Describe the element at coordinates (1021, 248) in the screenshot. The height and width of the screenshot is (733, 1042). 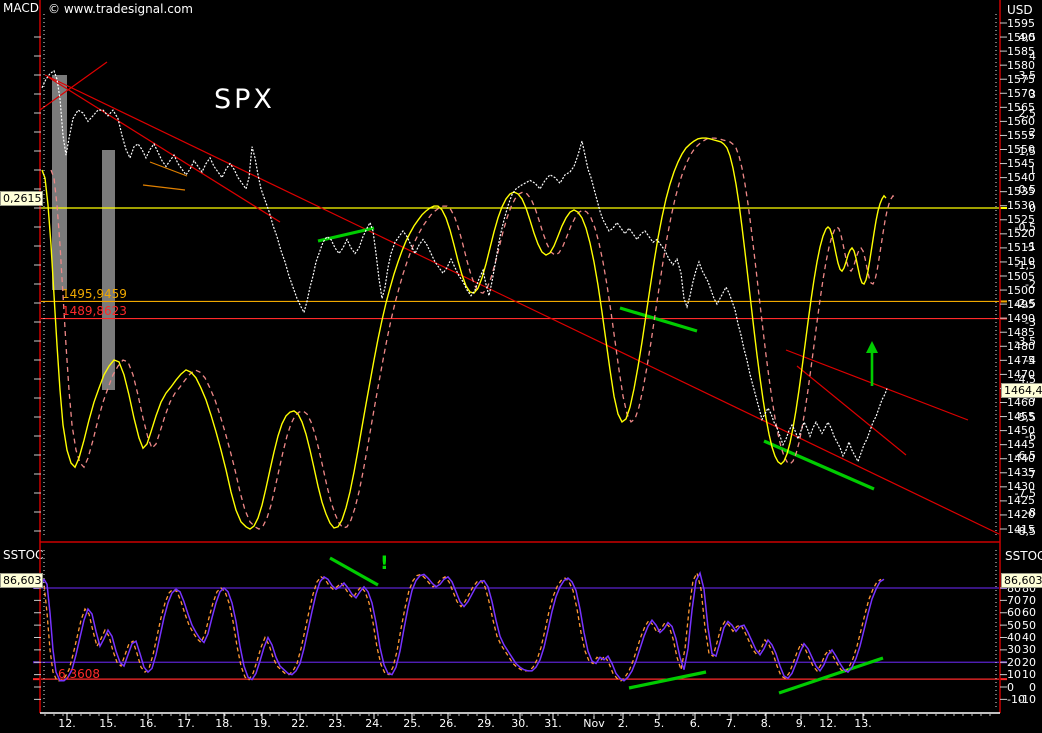
I see `axis-tick-label: 1515` at that location.